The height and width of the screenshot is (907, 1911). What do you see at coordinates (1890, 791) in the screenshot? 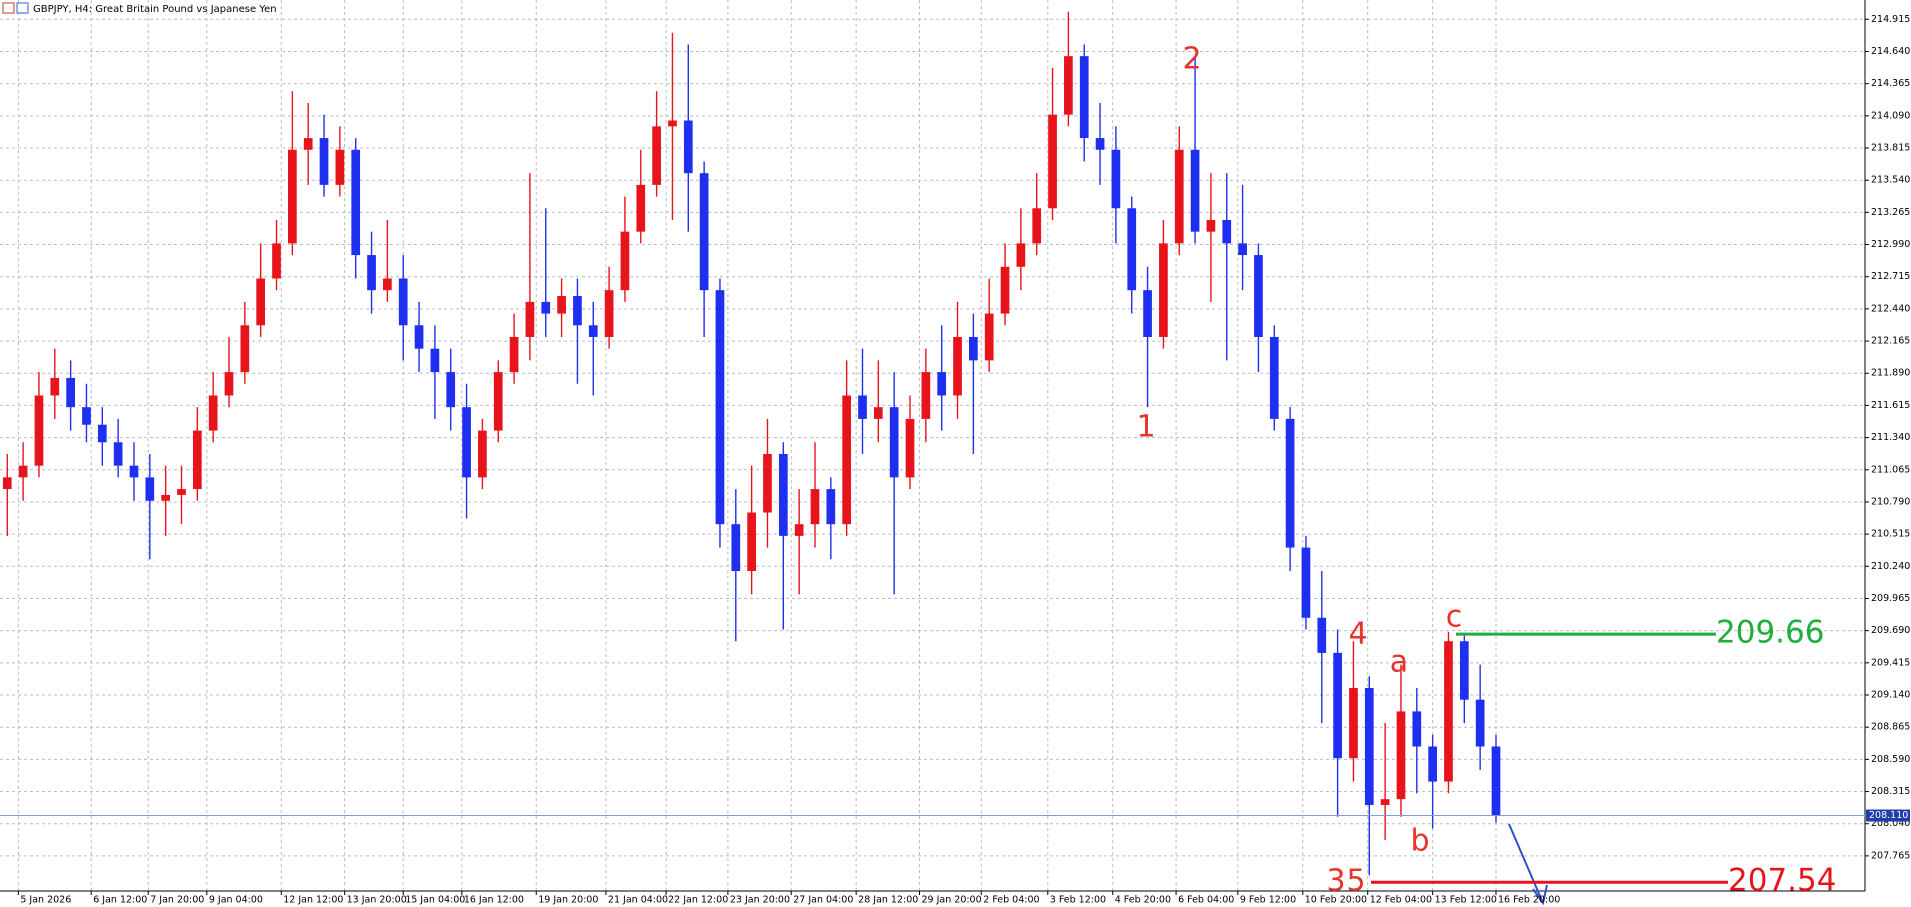
I see `y-tick-label: 208.315` at bounding box center [1890, 791].